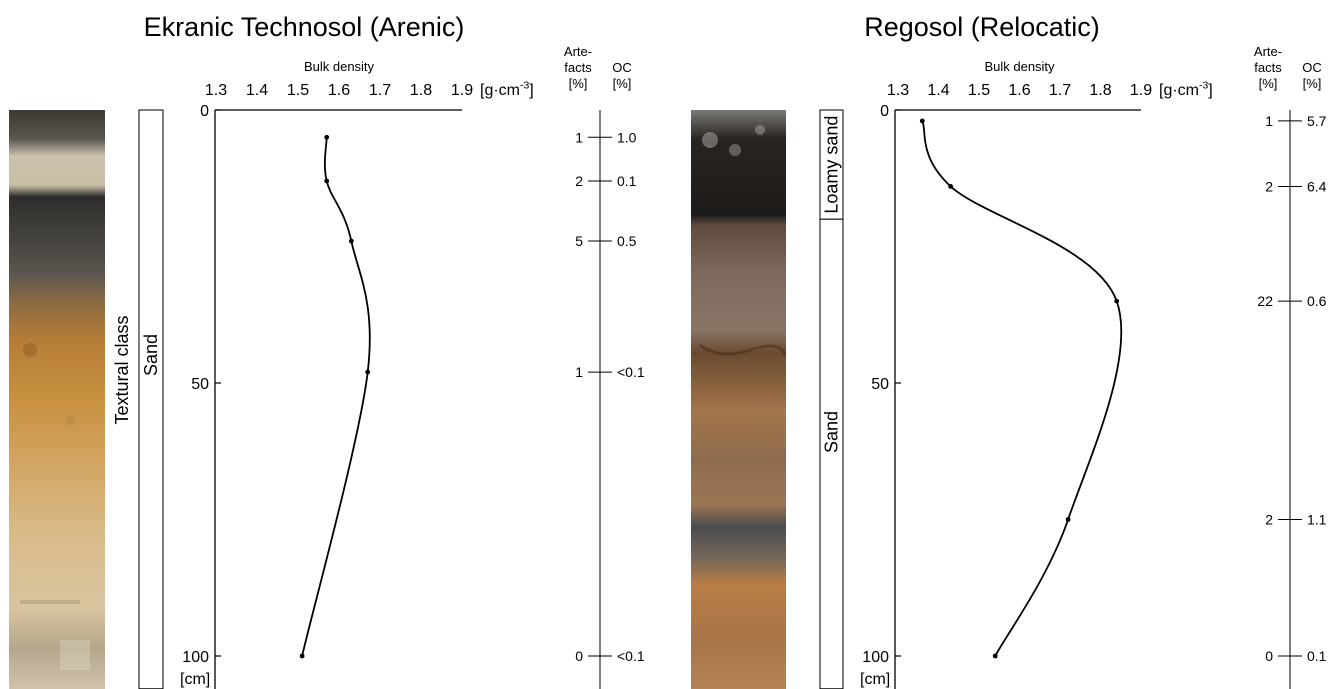 This screenshot has width=1339, height=689. I want to click on chart-title-left: Ekranic Technosol (Arenic), so click(304, 27).